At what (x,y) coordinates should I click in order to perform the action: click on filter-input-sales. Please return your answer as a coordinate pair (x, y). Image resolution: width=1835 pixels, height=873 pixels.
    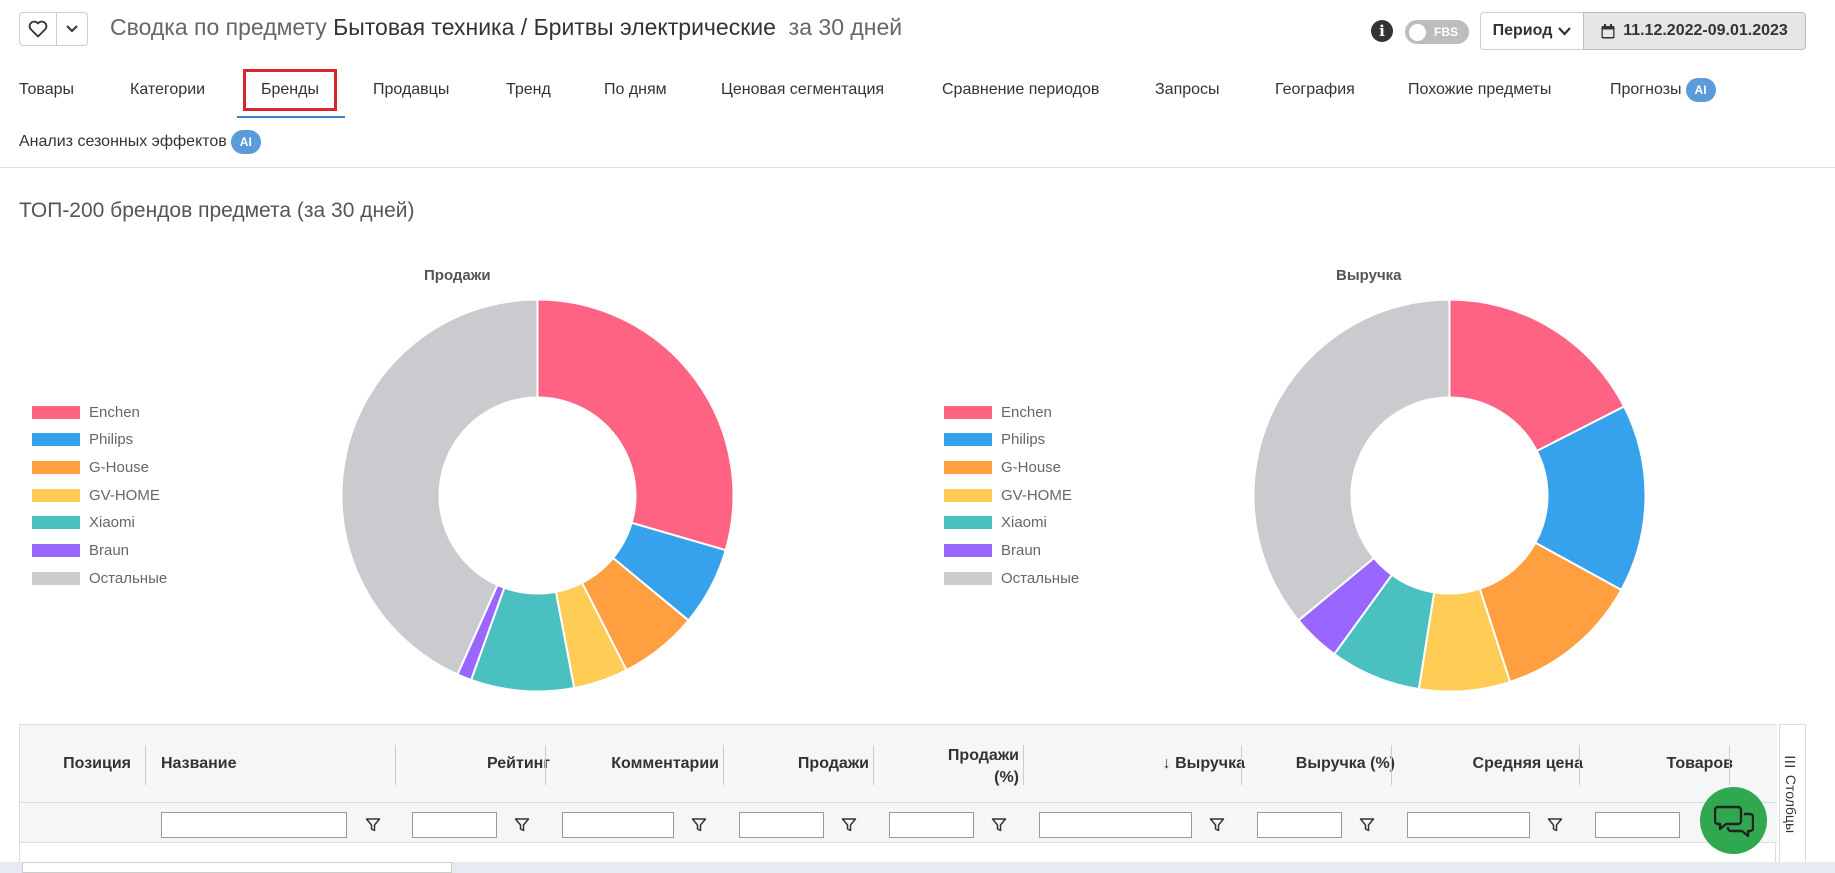
    Looking at the image, I should click on (781, 825).